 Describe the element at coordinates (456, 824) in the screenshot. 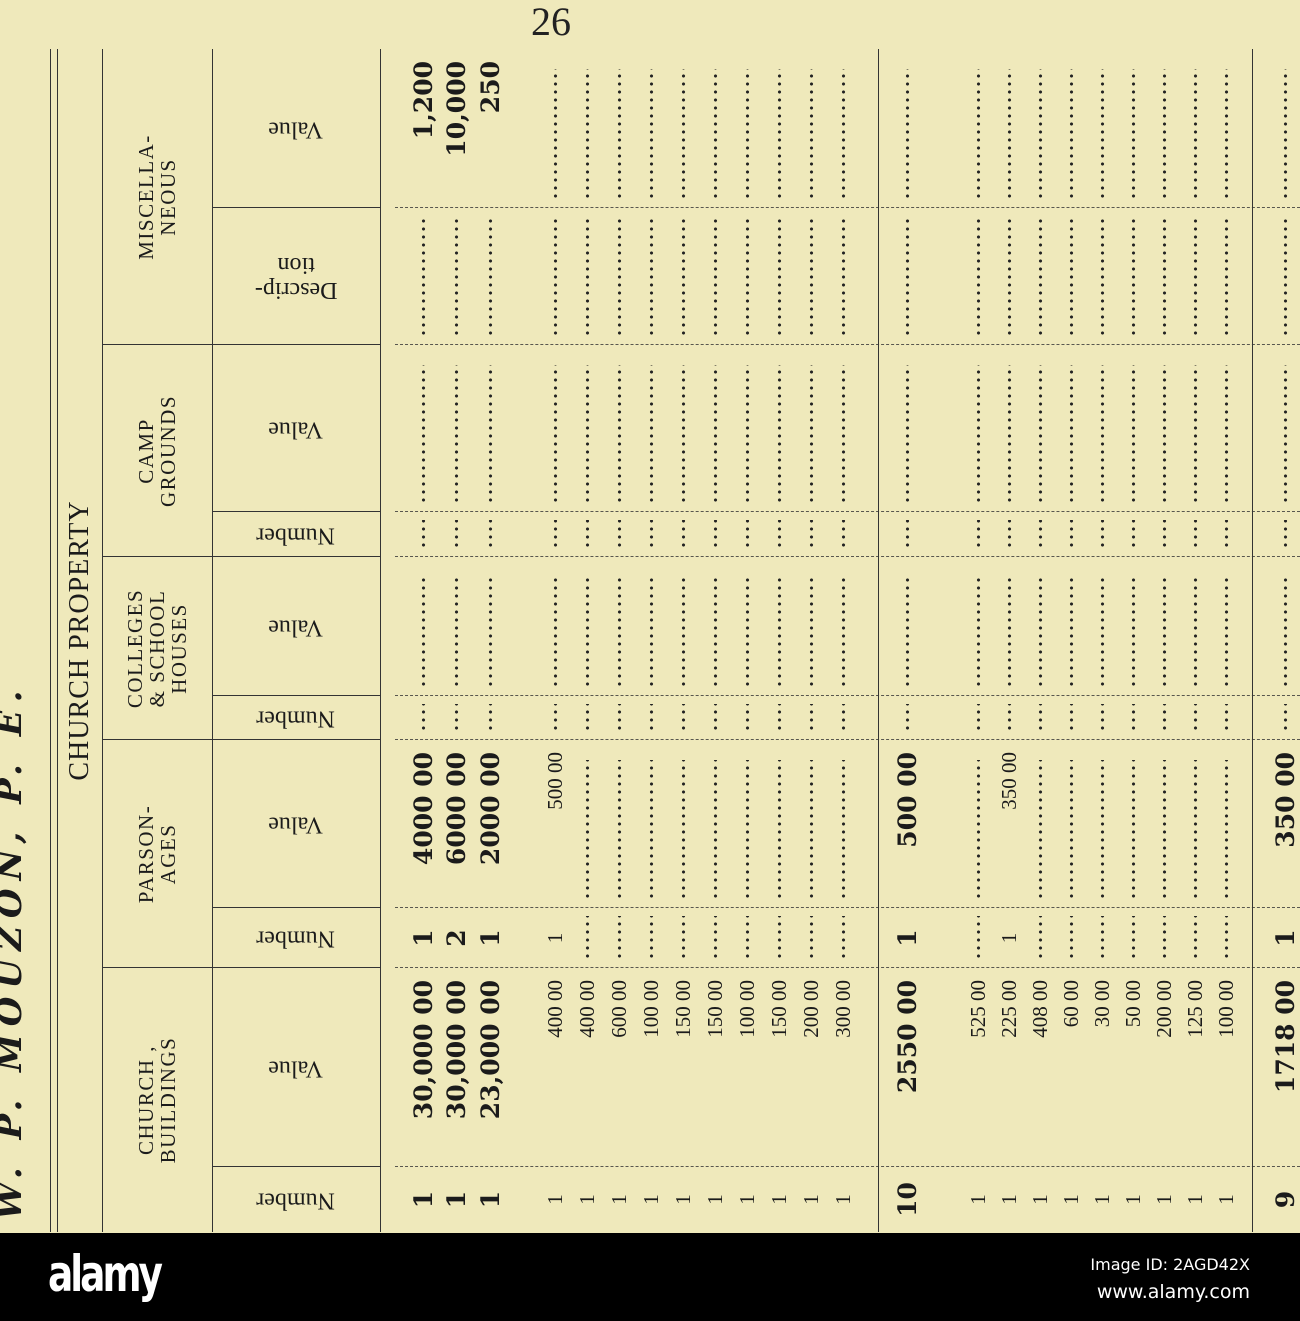

I see `table-cell: 6000 00` at that location.